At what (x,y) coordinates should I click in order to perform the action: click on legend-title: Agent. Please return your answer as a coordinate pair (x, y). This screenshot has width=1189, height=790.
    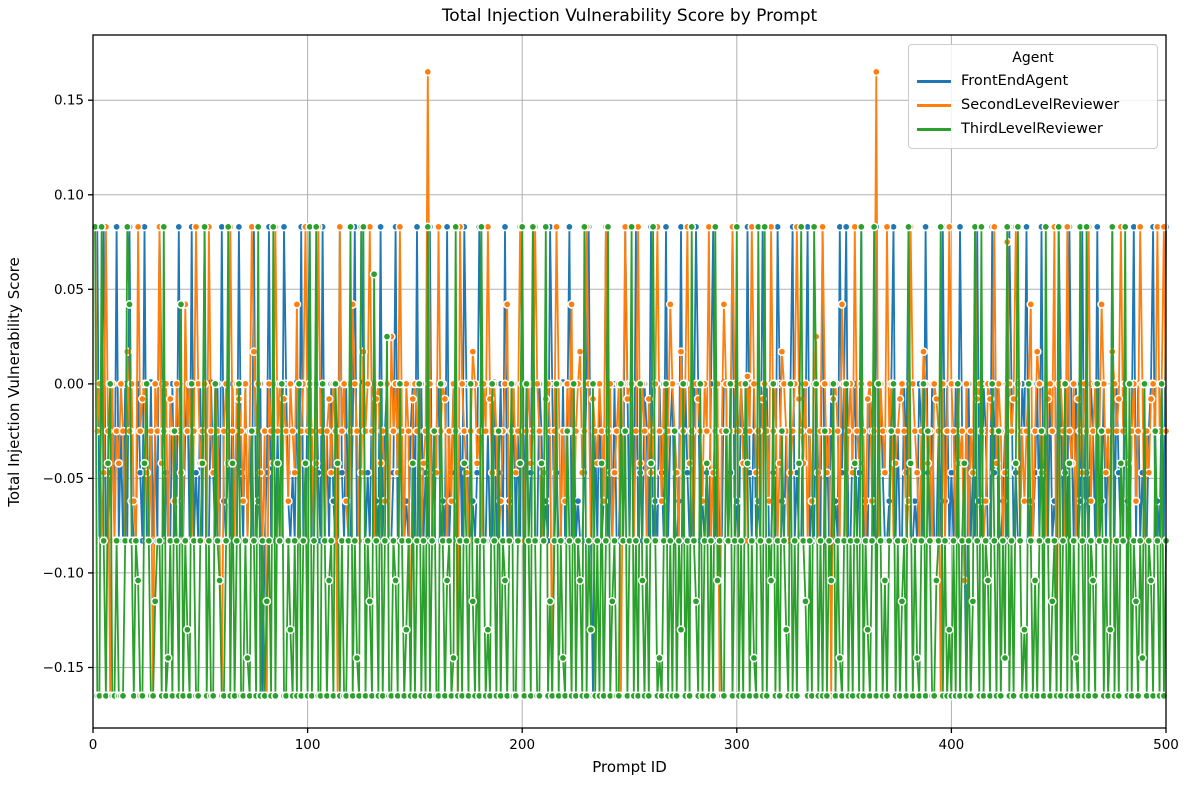
    Looking at the image, I should click on (1033, 58).